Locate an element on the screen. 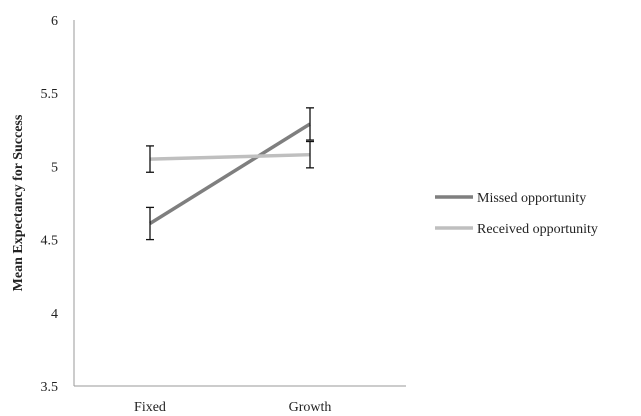 The width and height of the screenshot is (641, 416). legend-item: Received opportunity is located at coordinates (516, 229).